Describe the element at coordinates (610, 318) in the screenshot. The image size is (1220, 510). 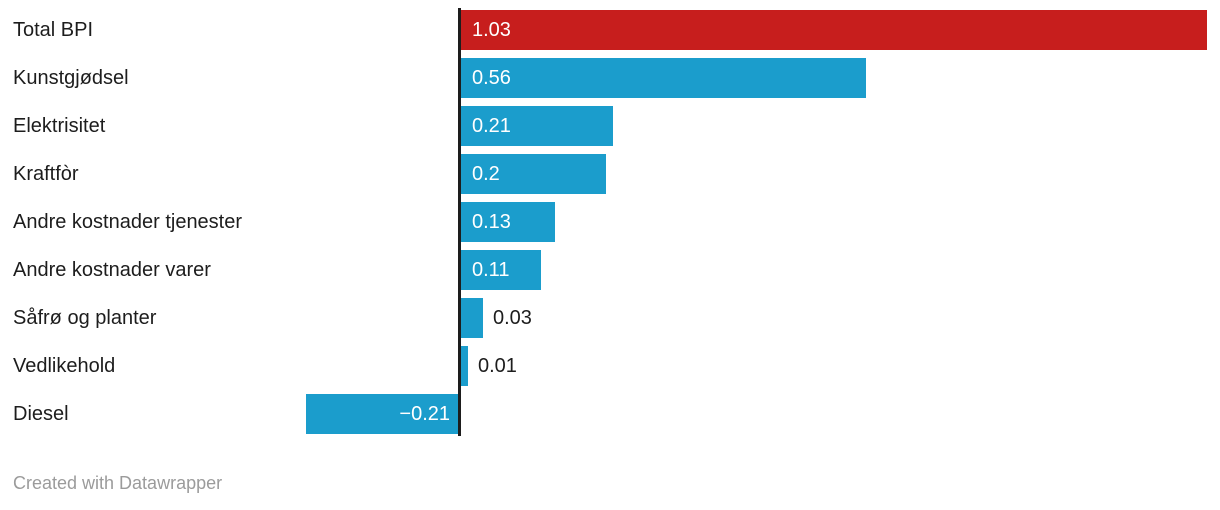
I see `bar-row: Såfrø og planter 0.03` at that location.